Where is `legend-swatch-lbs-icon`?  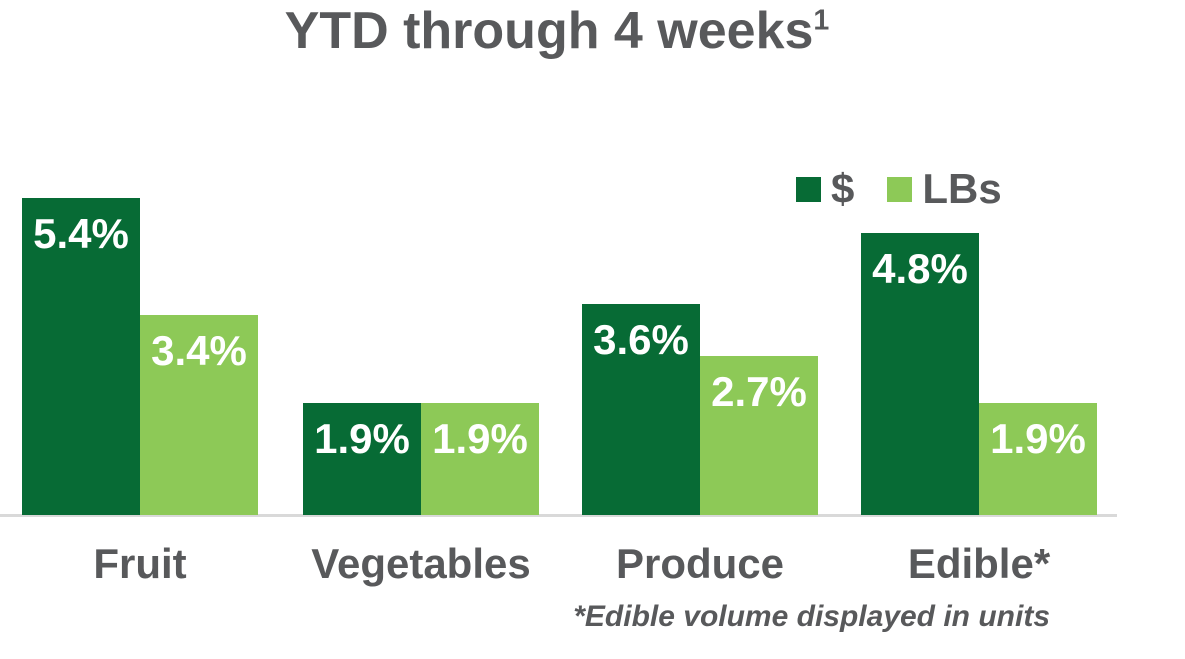
legend-swatch-lbs-icon is located at coordinates (900, 189).